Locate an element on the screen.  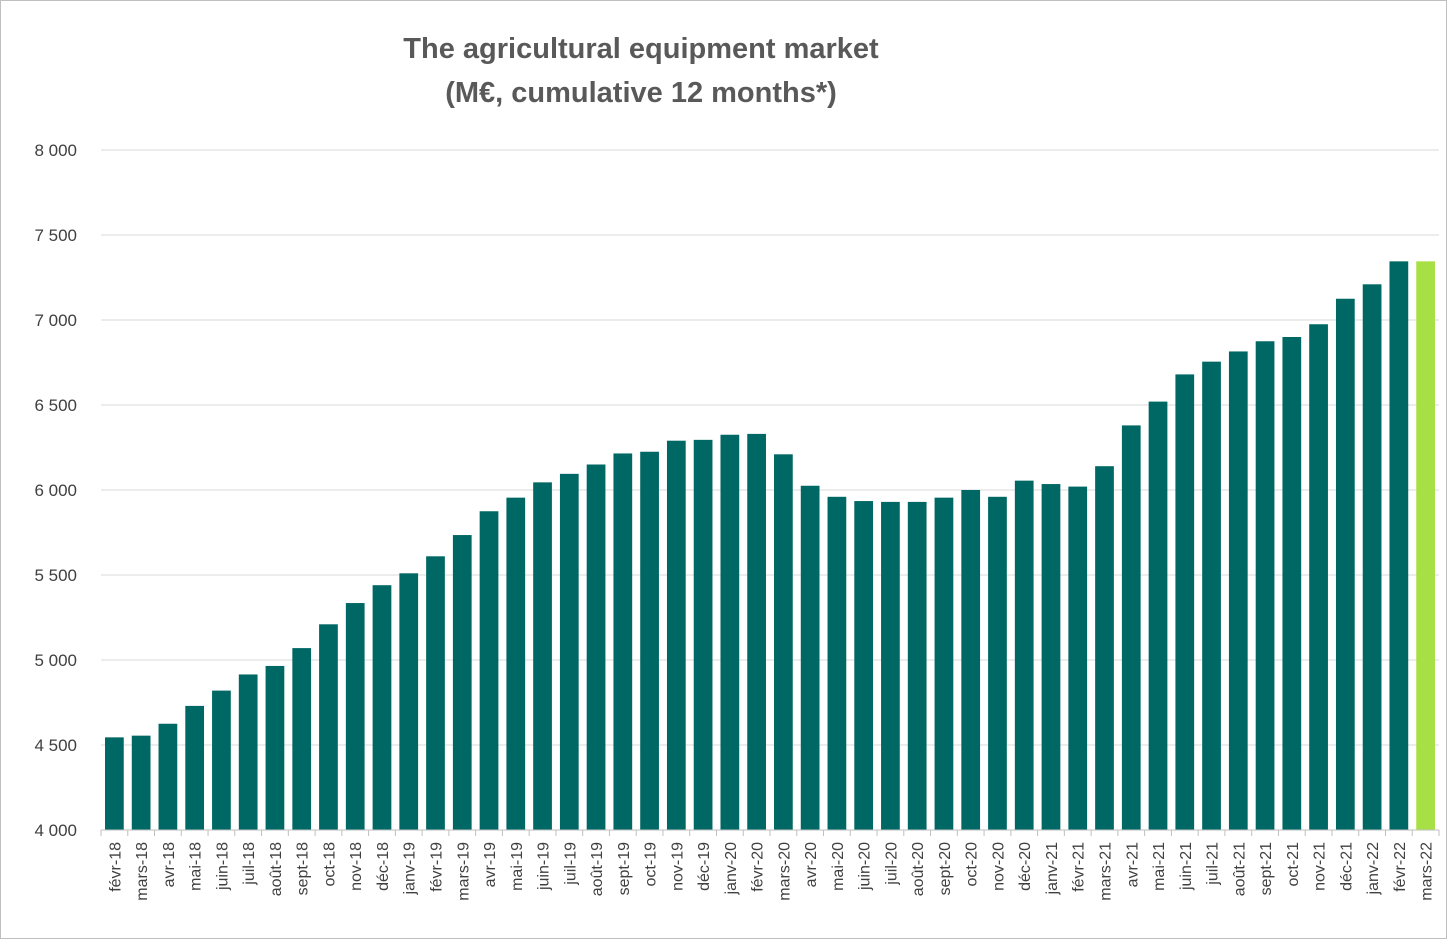
x-tick-label: nov-20 is located at coordinates (998, 866).